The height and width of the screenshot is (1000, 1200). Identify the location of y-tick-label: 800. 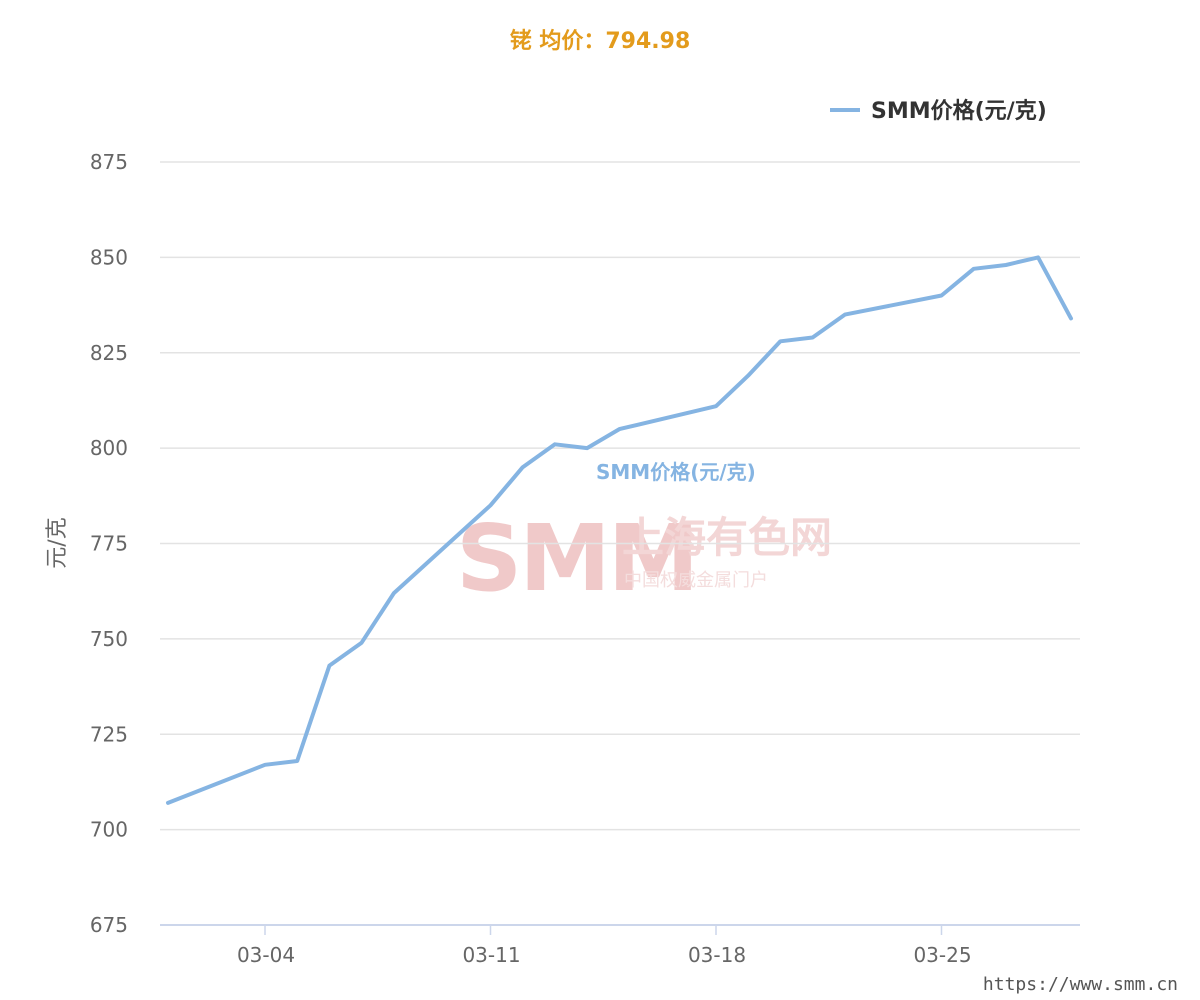
(109, 448).